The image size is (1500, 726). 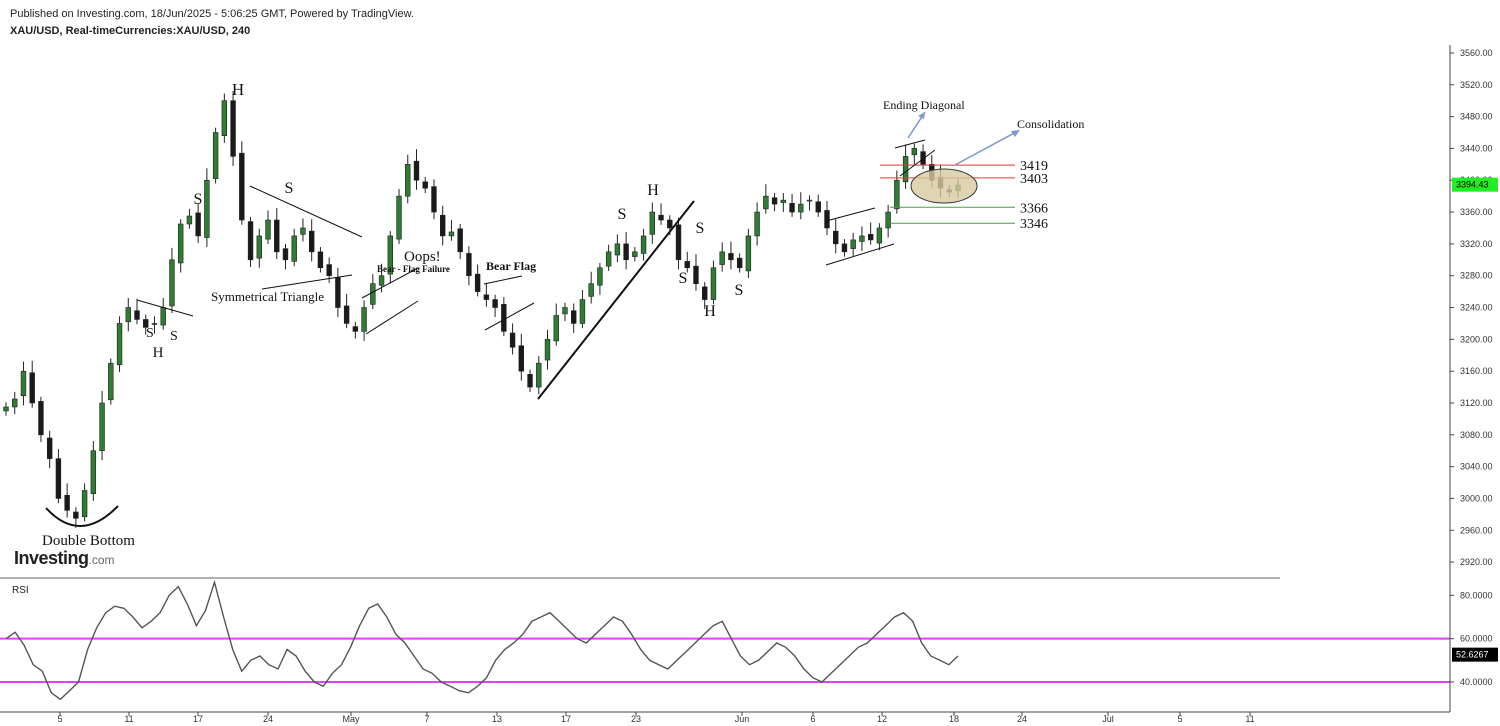 I want to click on current-price-tag, so click(x=1475, y=184).